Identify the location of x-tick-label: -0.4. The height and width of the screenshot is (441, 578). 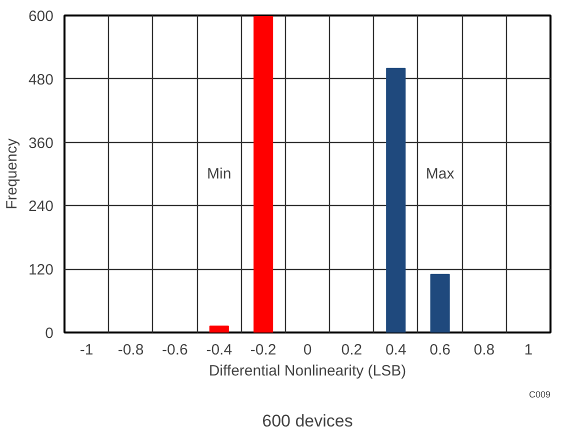
(219, 350).